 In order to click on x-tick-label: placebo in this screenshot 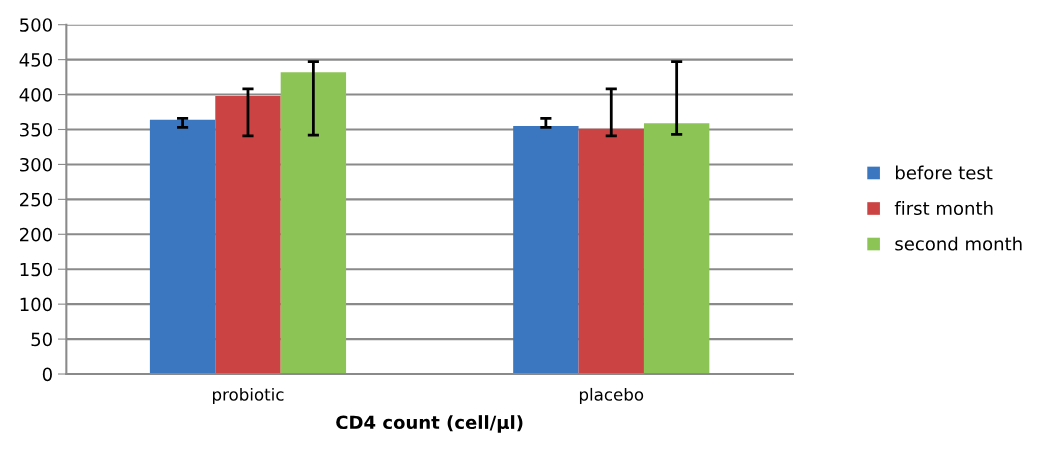, I will do `click(611, 396)`.